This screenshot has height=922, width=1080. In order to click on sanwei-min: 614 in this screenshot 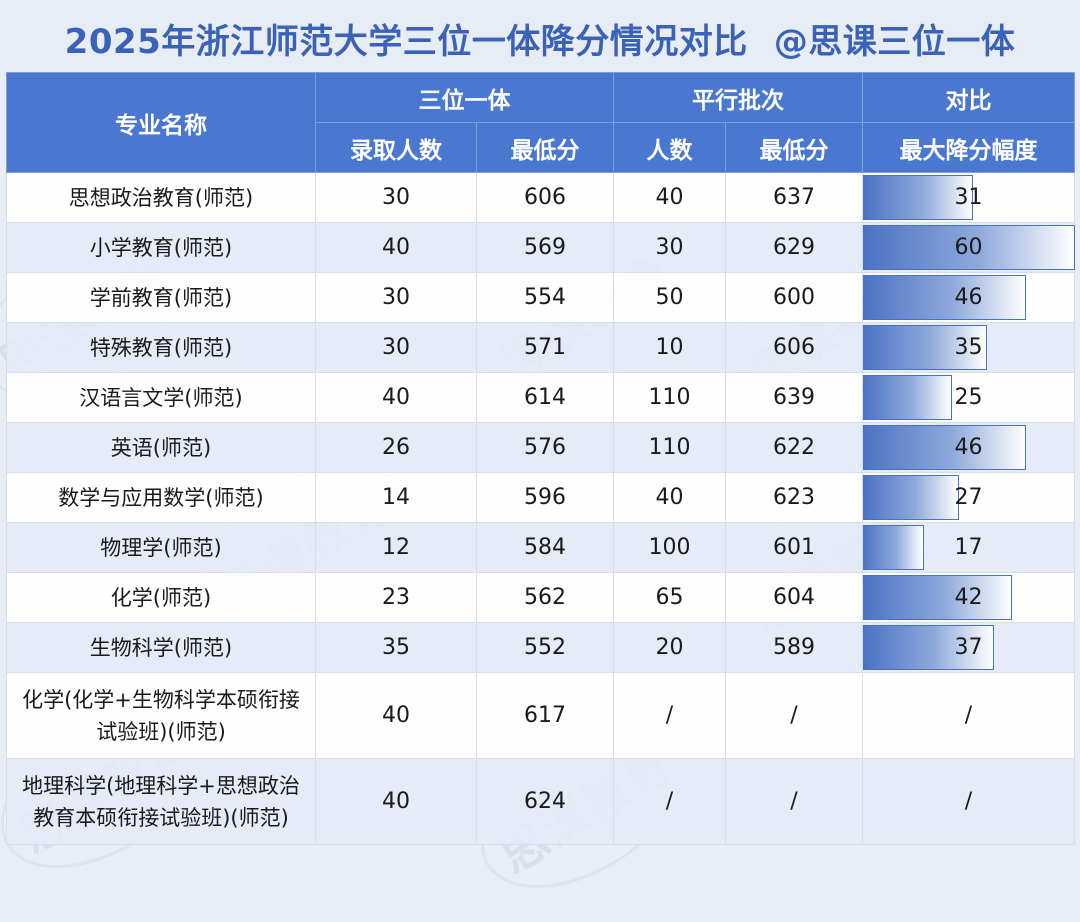, I will do `click(545, 397)`.